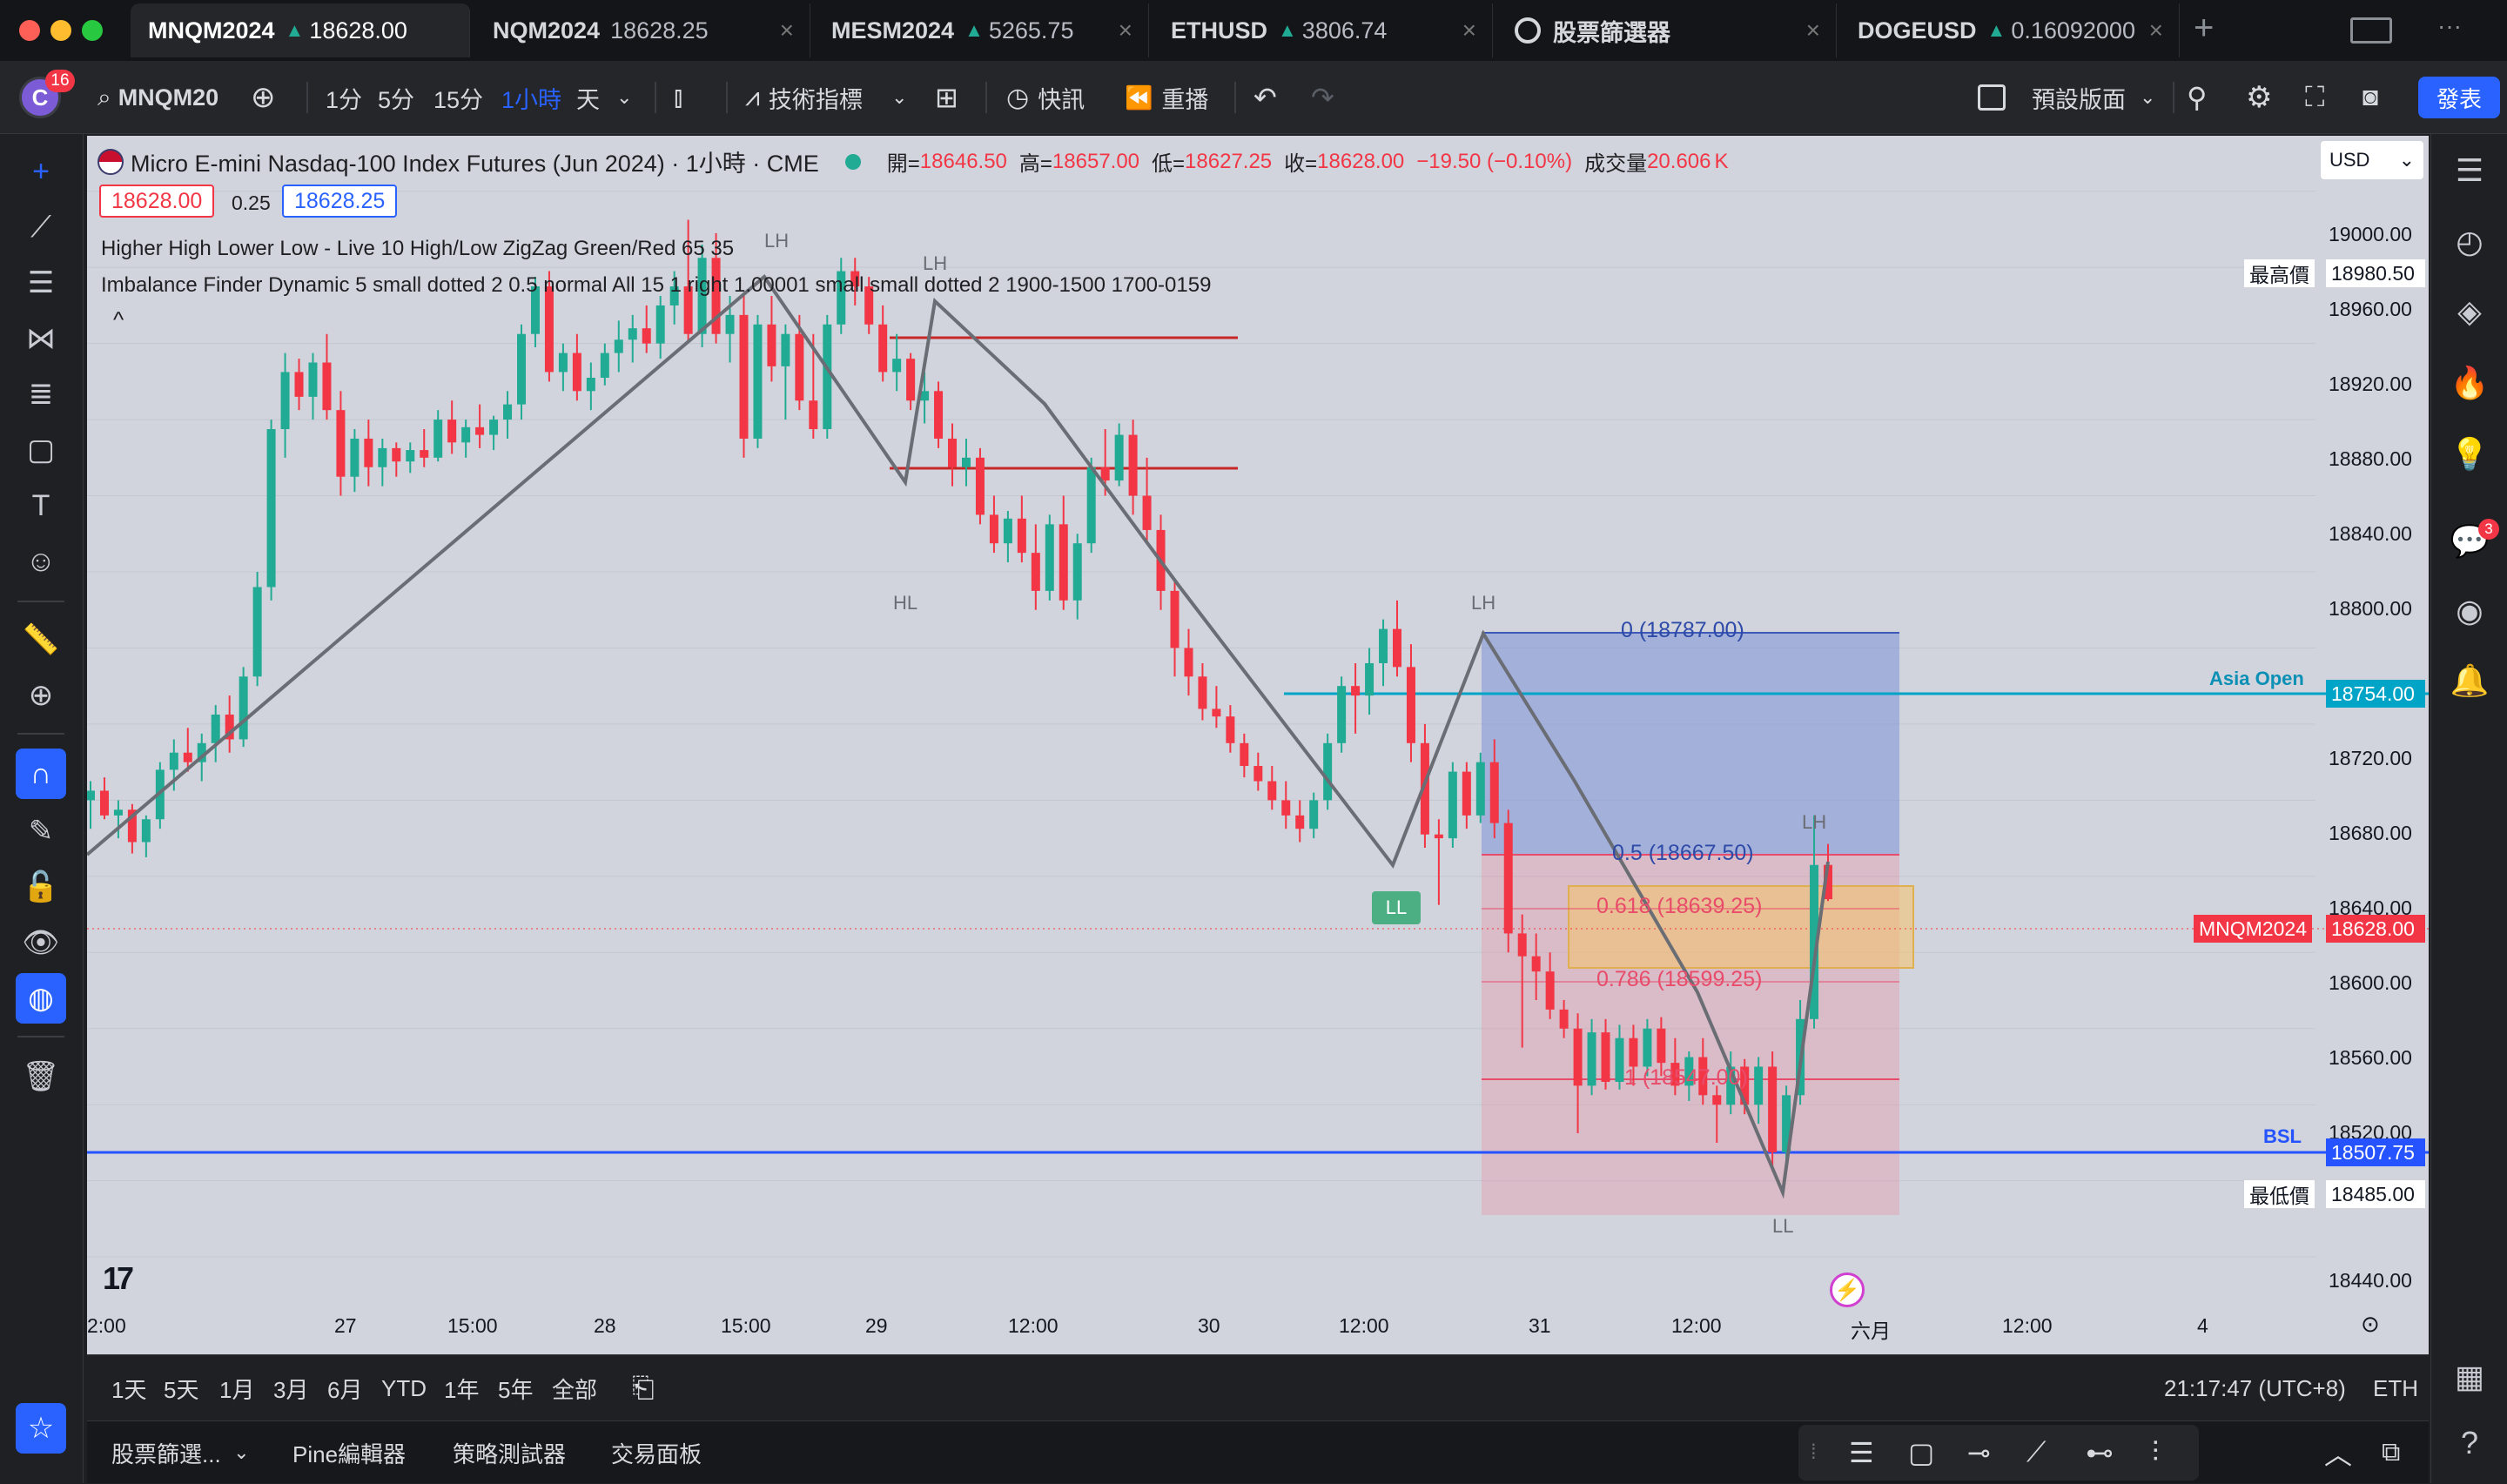  Describe the element at coordinates (2370, 97) in the screenshot. I see `screenshot-camera-icon: ◙` at that location.